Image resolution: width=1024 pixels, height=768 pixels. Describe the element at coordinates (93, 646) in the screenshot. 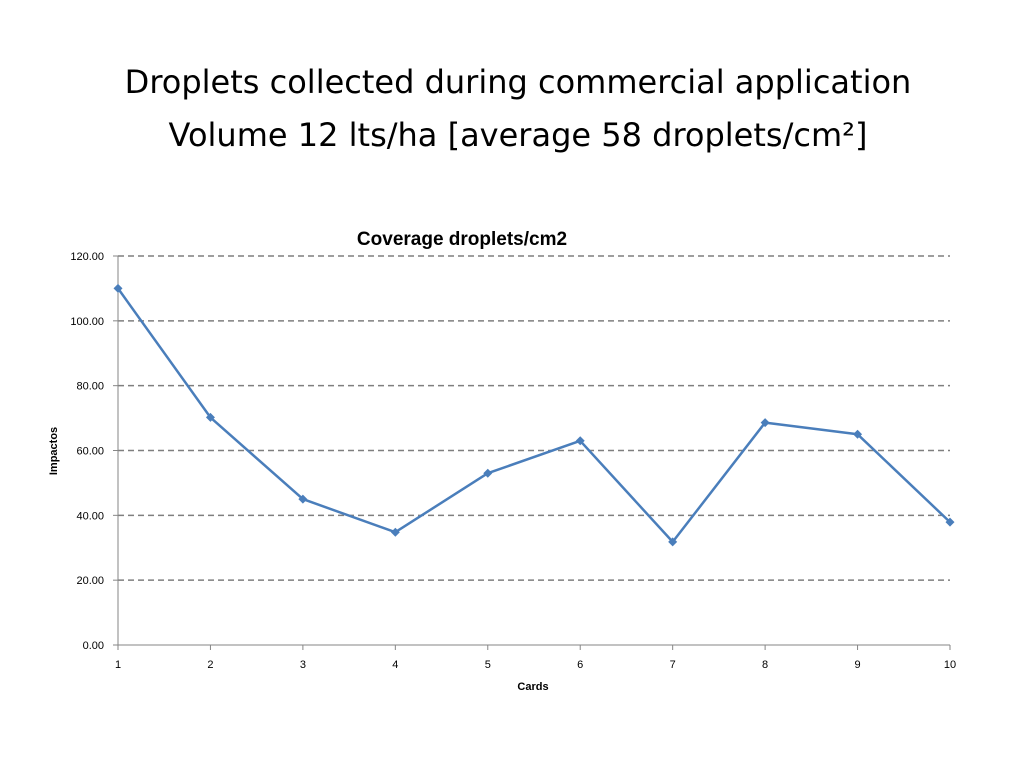

I see `y-tick-label: 0.00` at that location.